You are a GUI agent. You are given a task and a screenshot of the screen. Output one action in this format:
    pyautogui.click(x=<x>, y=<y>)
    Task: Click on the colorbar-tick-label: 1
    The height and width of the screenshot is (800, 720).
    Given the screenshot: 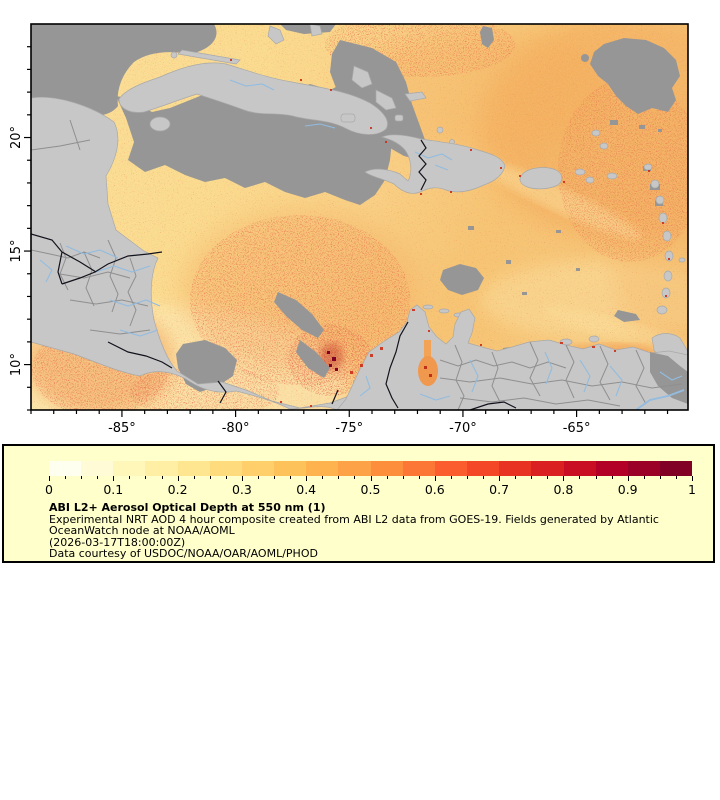 What is the action you would take?
    pyautogui.click(x=692, y=489)
    